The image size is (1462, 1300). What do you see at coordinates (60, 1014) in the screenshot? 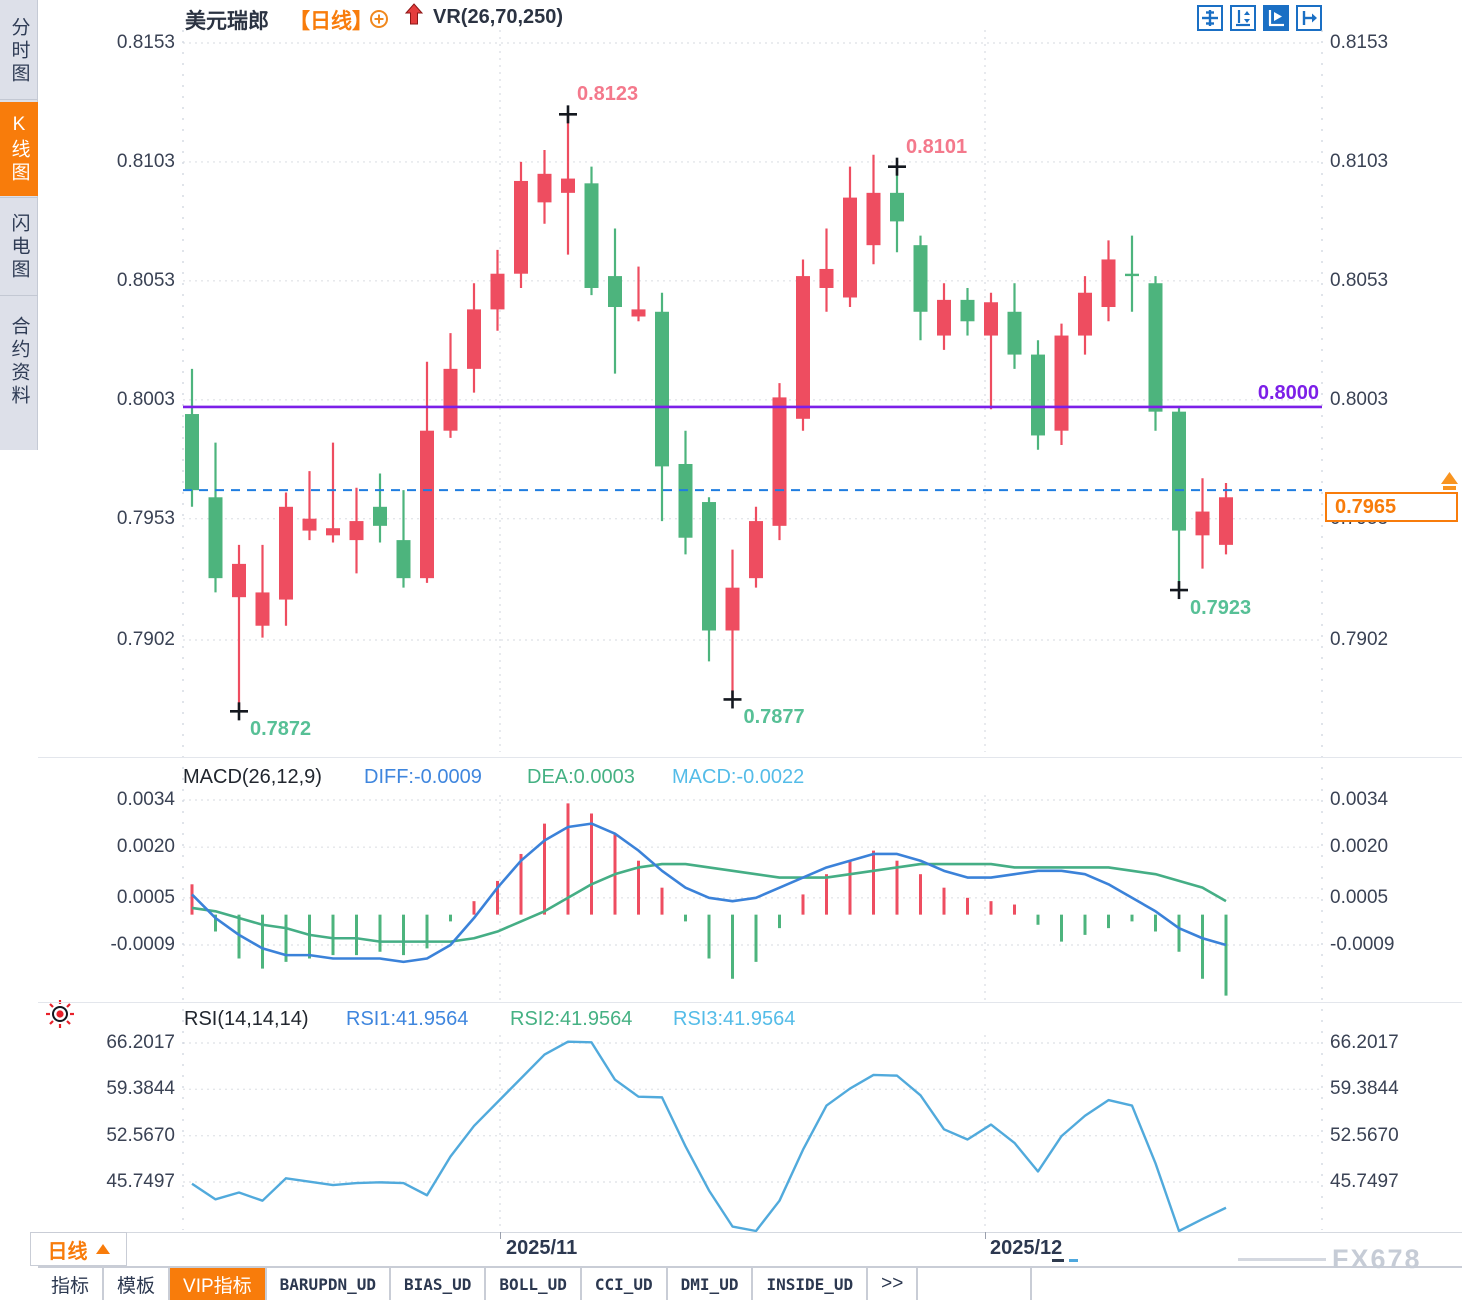
I see `hot-indicator-icon` at bounding box center [60, 1014].